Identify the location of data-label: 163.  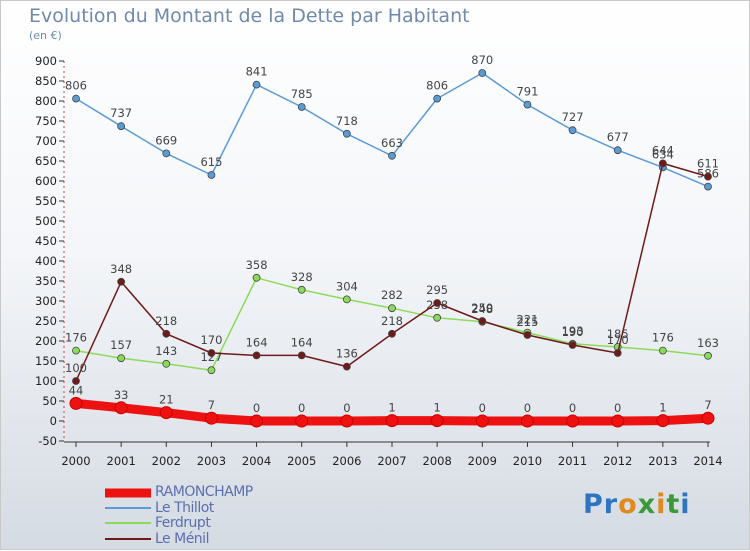
(708, 343).